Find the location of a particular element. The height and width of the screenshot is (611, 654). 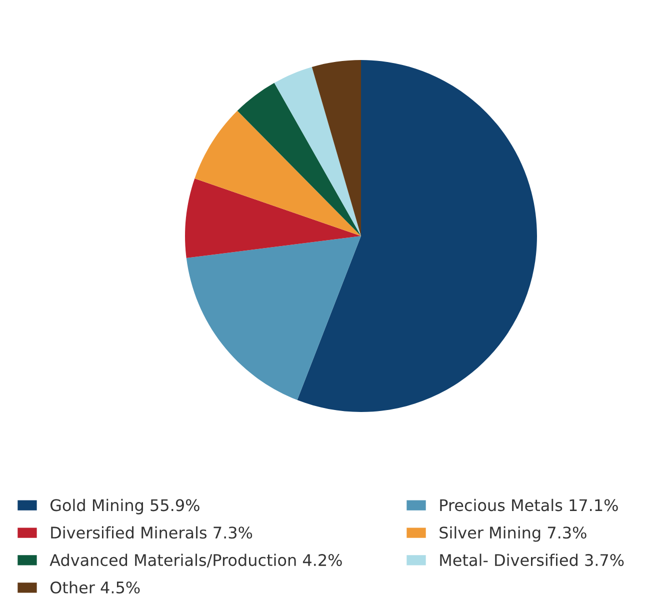

legend-label: Other 4.5% is located at coordinates (95, 587).